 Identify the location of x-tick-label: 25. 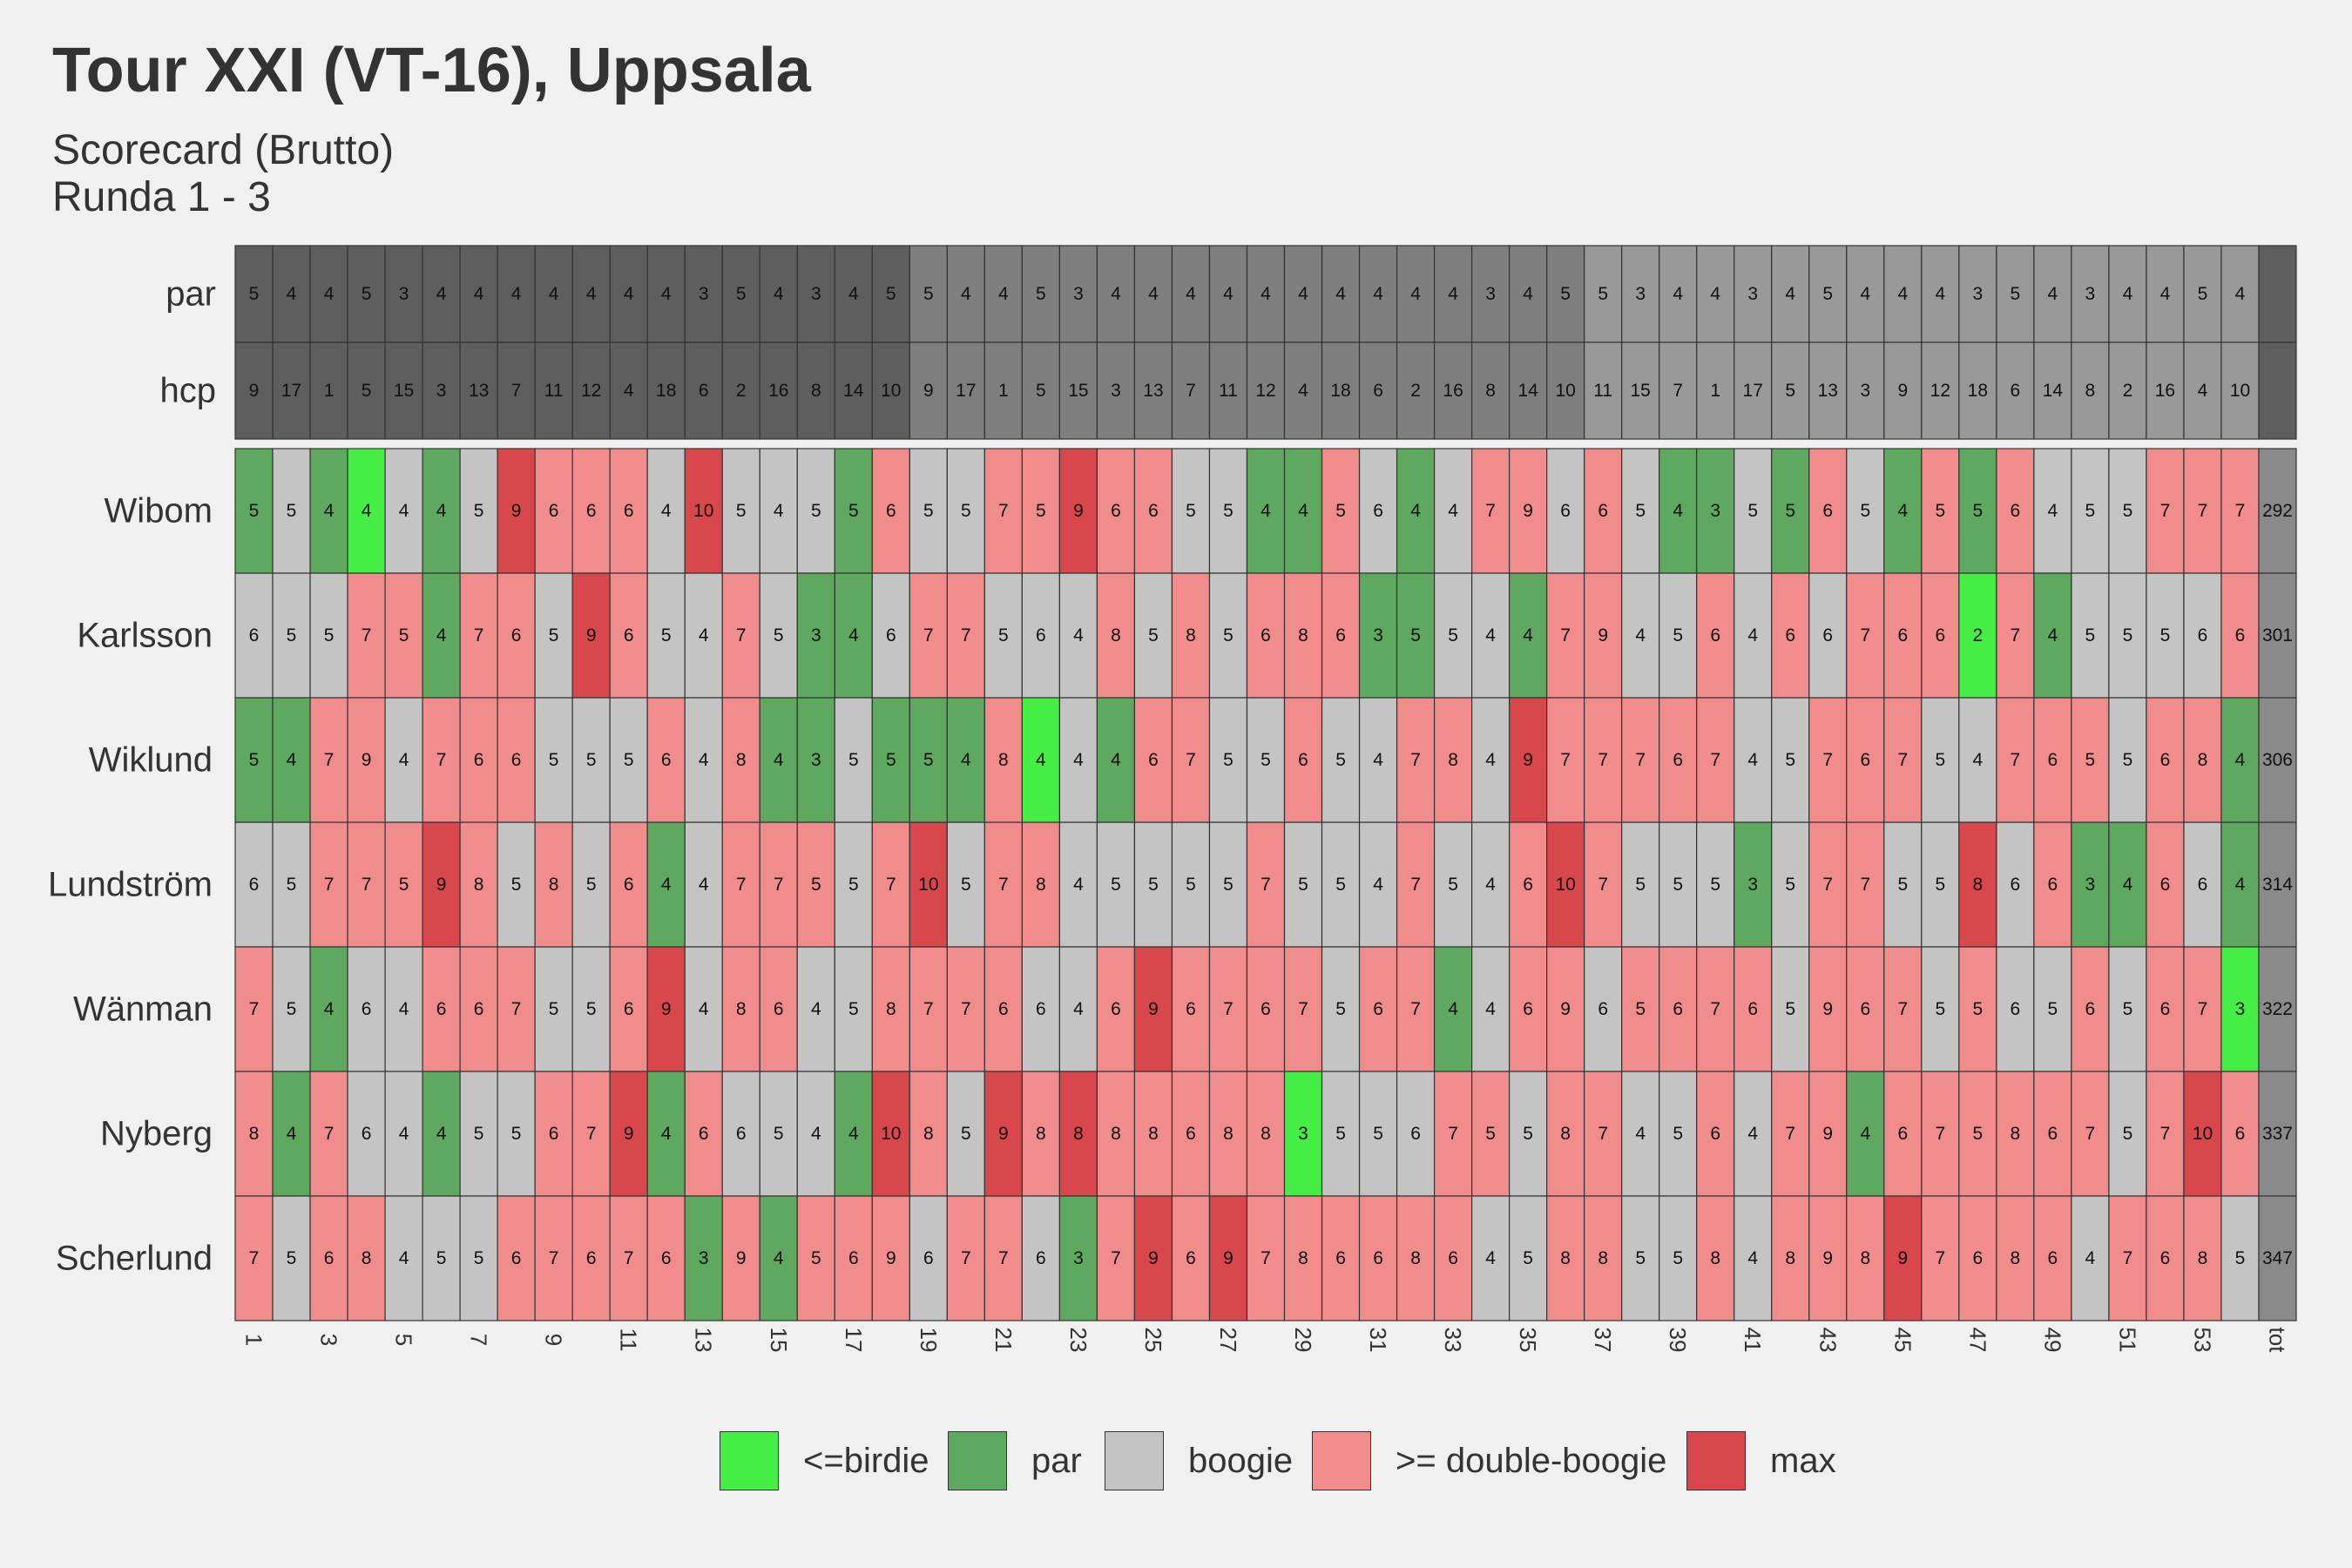
(1153, 1340).